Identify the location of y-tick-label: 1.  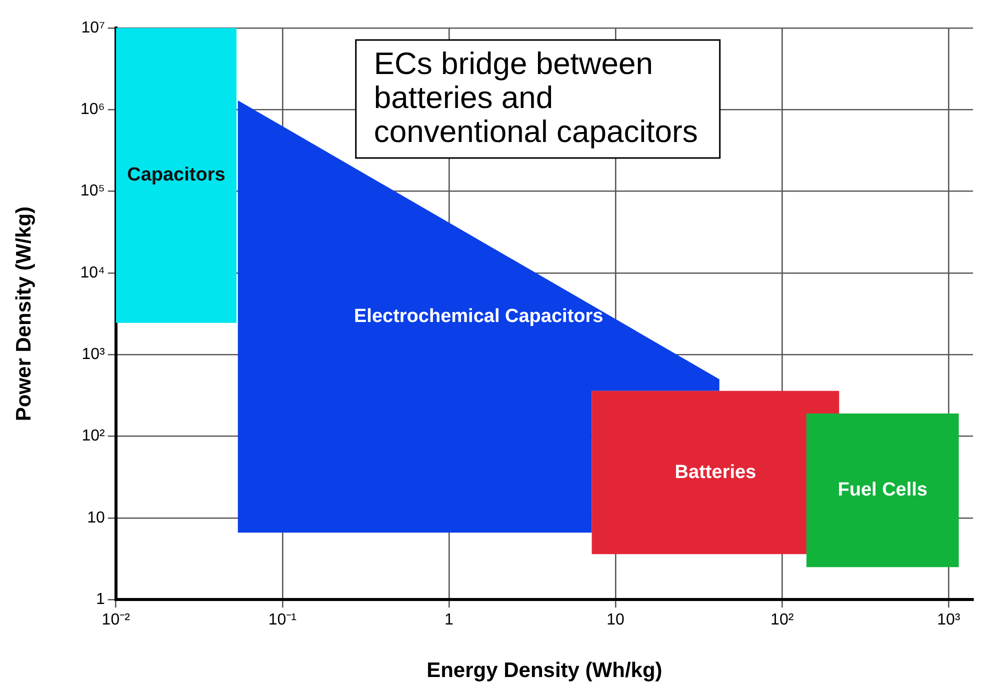
(100, 599).